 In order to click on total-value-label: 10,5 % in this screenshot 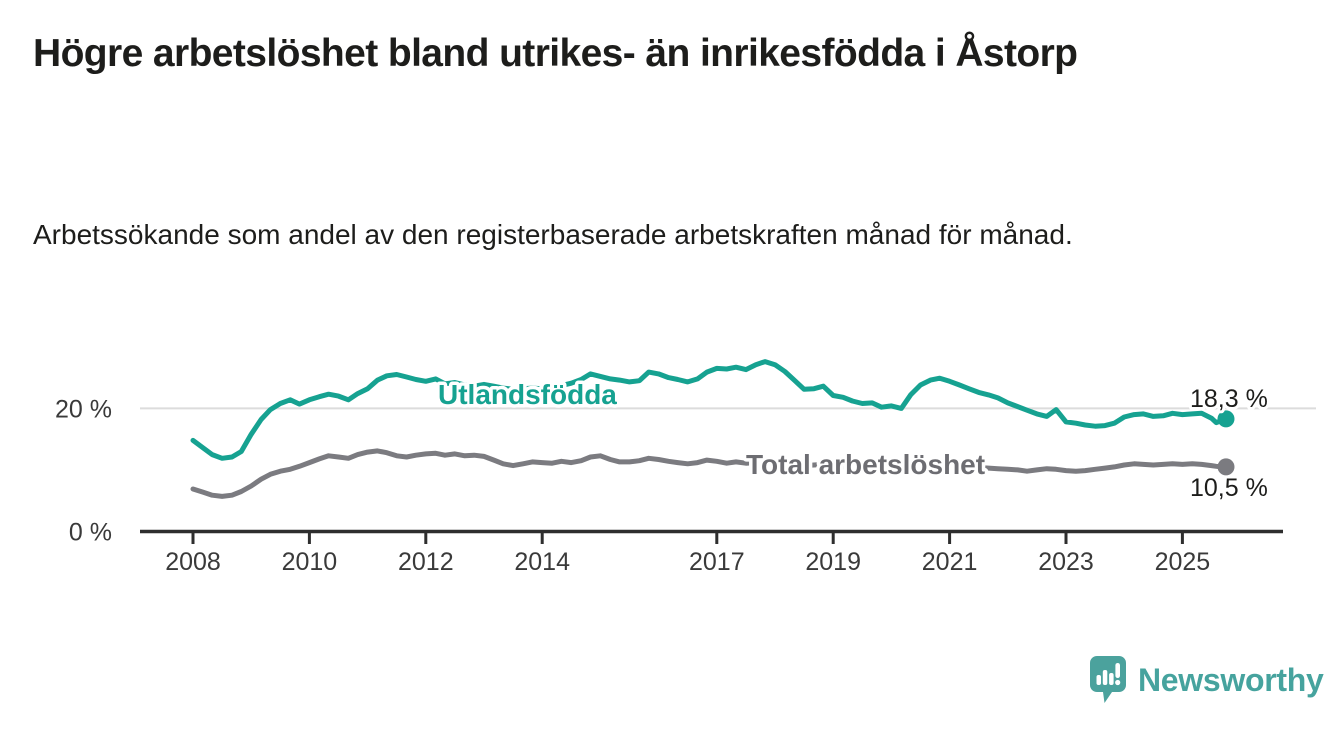, I will do `click(1229, 488)`.